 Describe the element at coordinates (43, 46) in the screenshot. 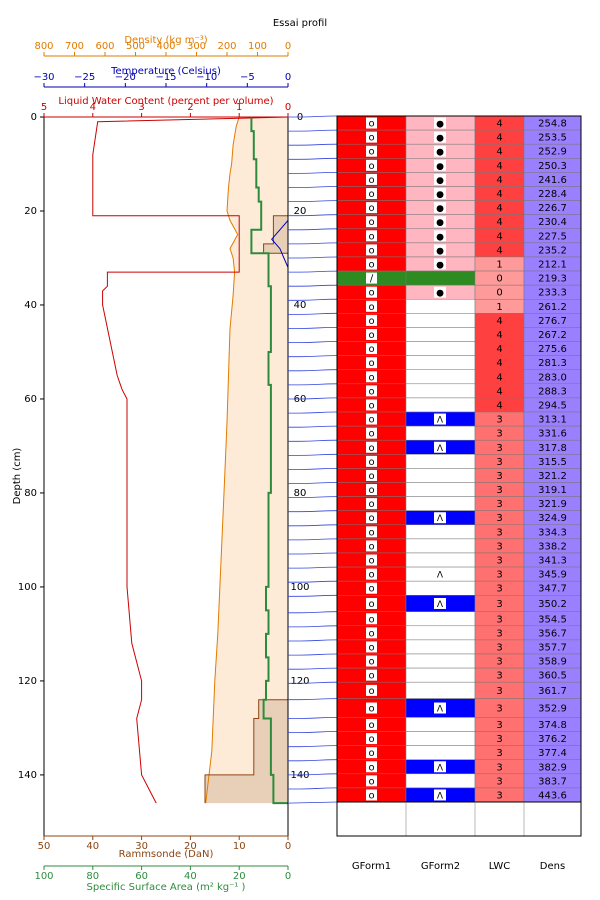

I see `density-tick-label: 800` at that location.